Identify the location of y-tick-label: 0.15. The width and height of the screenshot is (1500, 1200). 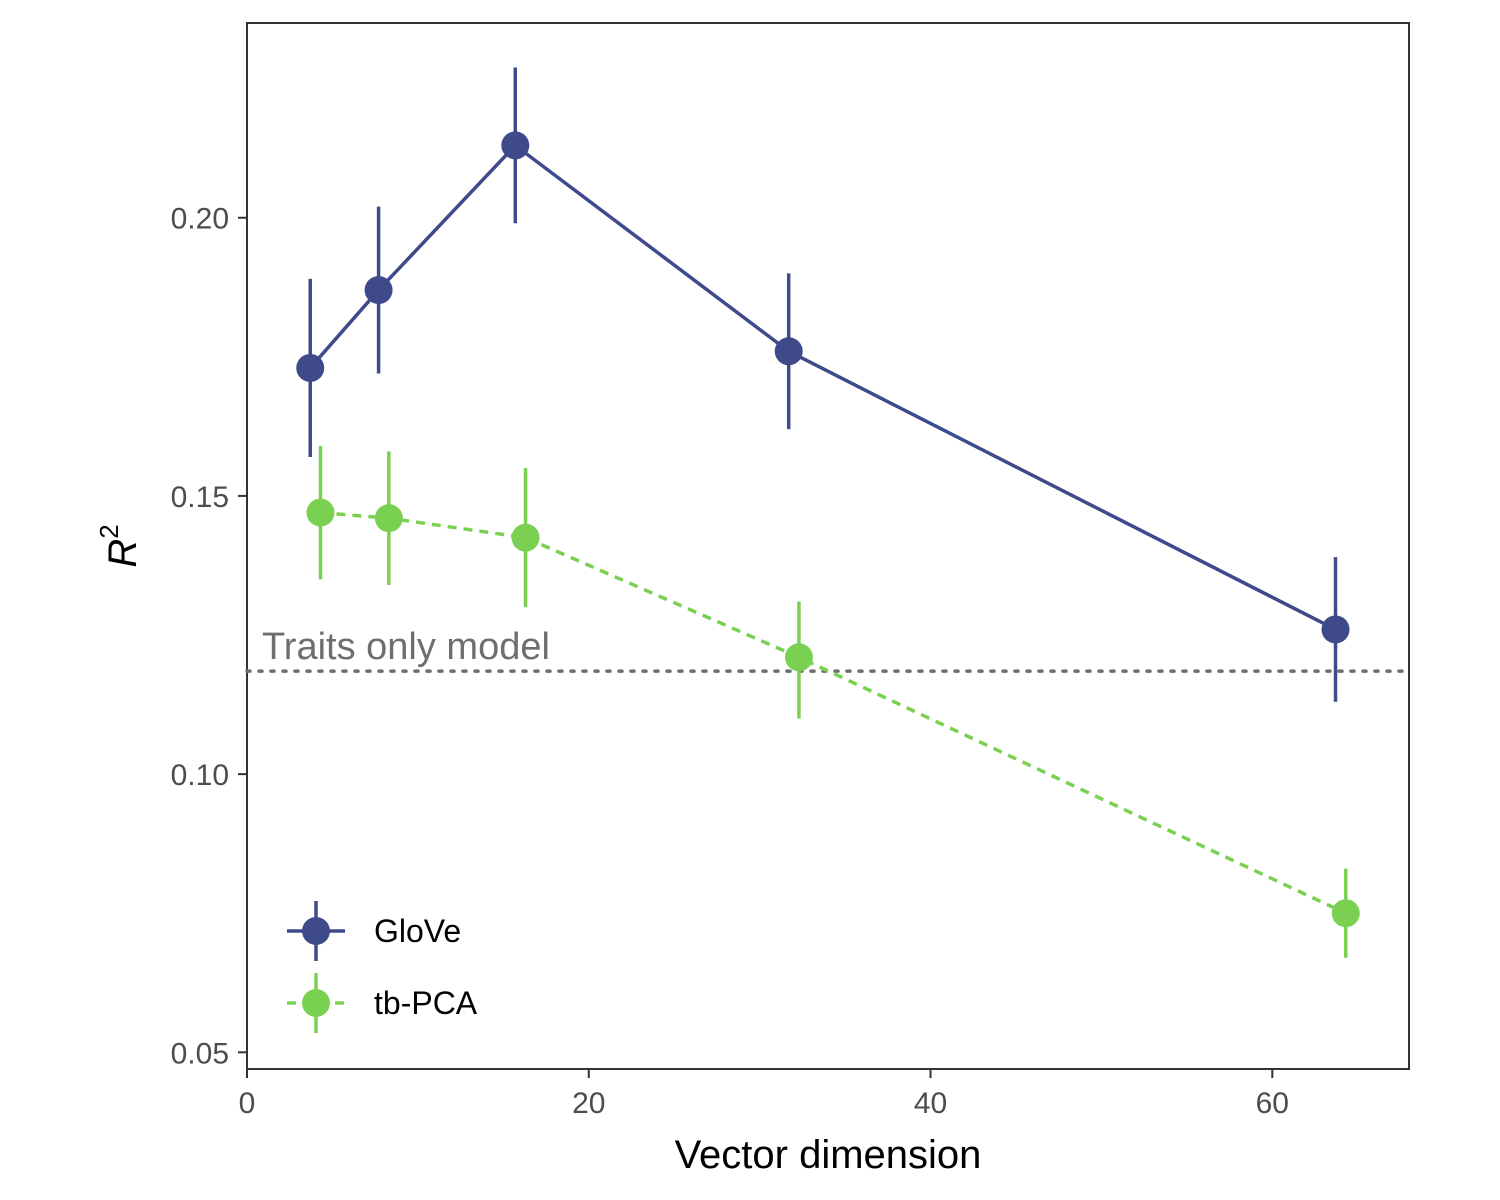
(200, 497).